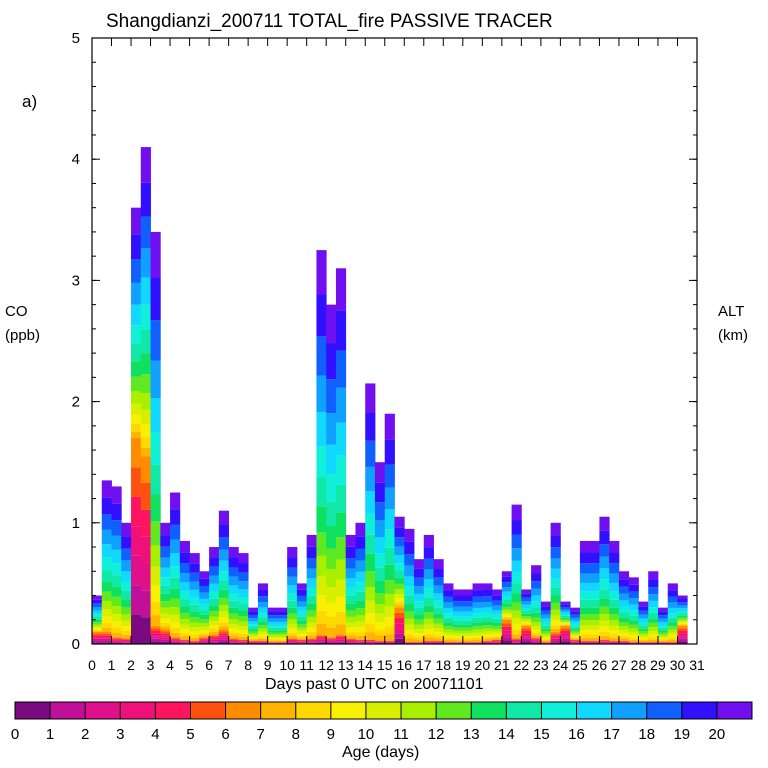 This screenshot has width=768, height=768. What do you see at coordinates (438, 626) in the screenshot?
I see `age-band-11-day-17.5` at bounding box center [438, 626].